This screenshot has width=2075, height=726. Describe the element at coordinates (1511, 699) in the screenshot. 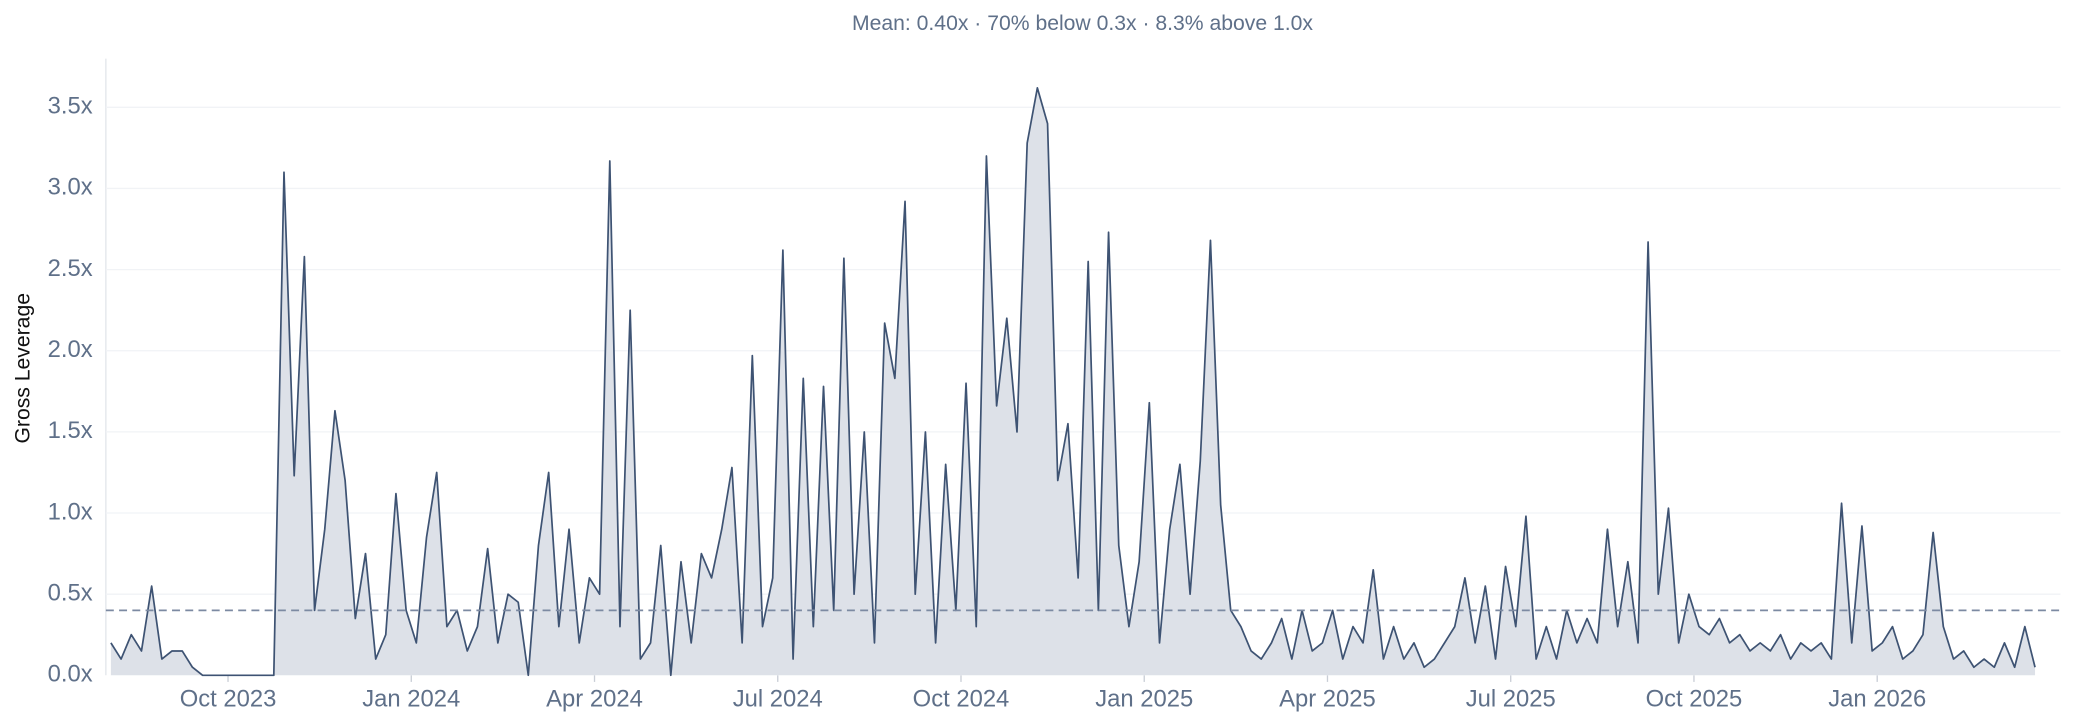

I see `x-tick-label: Jul 2025` at that location.